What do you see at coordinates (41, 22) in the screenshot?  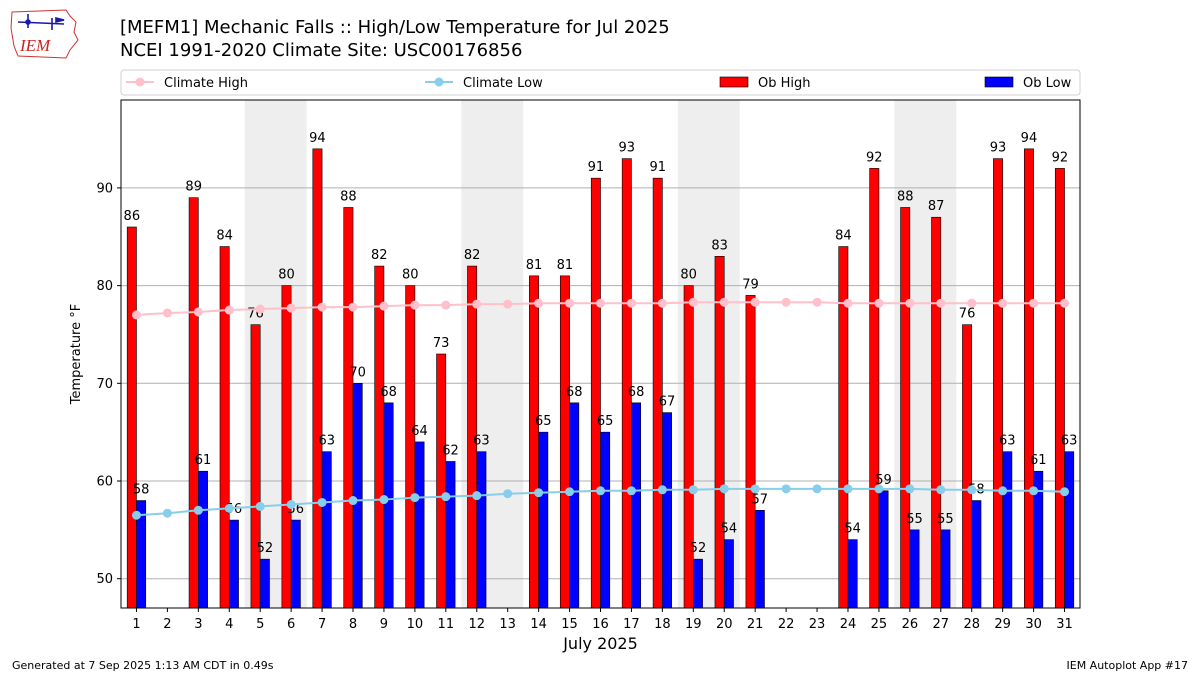 I see `weather-station-icon` at bounding box center [41, 22].